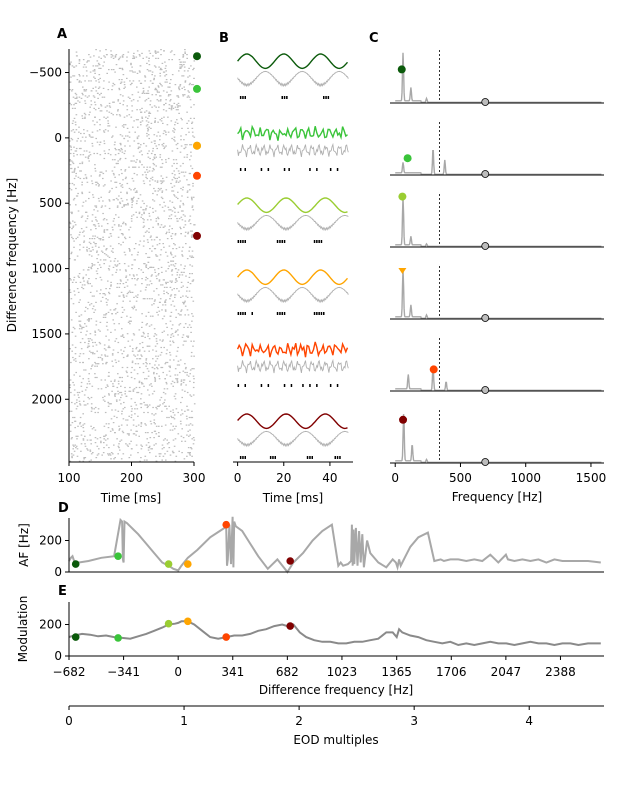  I want to click on c-spectrum, so click(498, 438).